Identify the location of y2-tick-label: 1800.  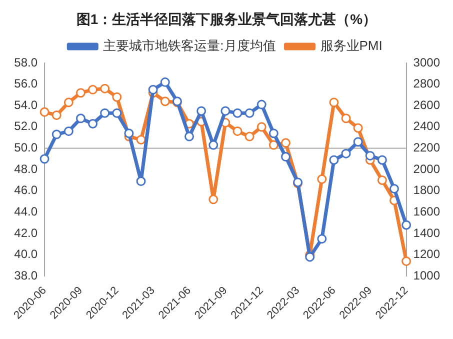
(426, 190).